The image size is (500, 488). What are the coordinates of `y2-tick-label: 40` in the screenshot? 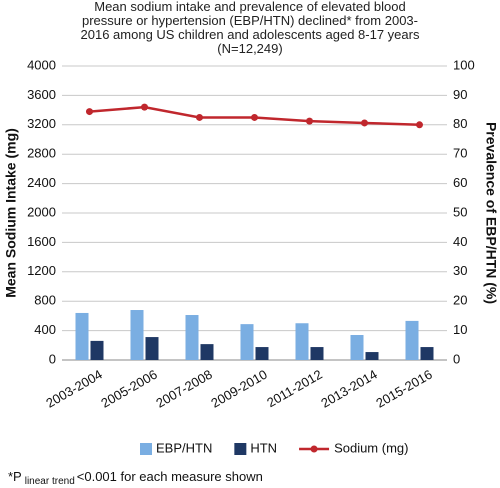 It's located at (460, 241).